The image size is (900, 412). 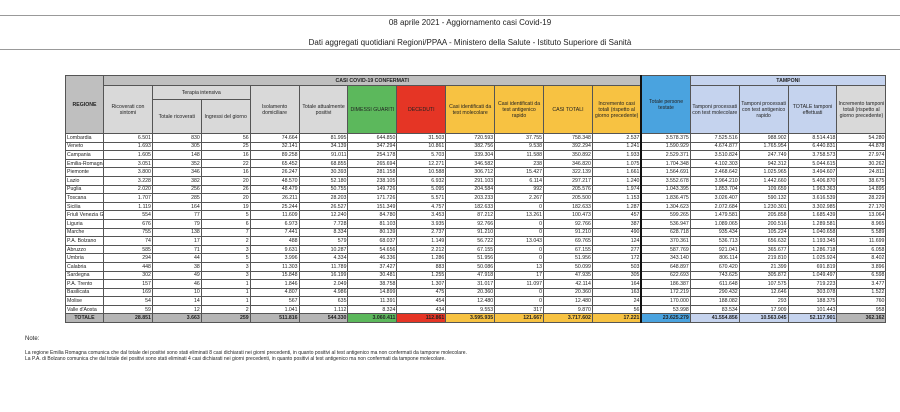 What do you see at coordinates (176, 155) in the screenshot?
I see `cell-ti-totale: 148` at bounding box center [176, 155].